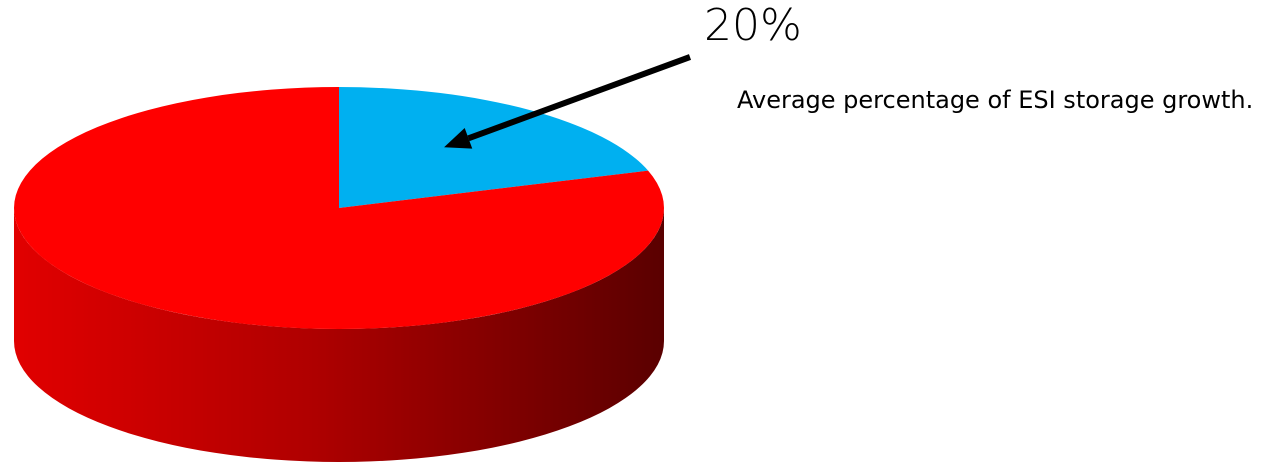 The width and height of the screenshot is (1286, 462). What do you see at coordinates (579, 98) in the screenshot?
I see `callout-arrow-line` at bounding box center [579, 98].